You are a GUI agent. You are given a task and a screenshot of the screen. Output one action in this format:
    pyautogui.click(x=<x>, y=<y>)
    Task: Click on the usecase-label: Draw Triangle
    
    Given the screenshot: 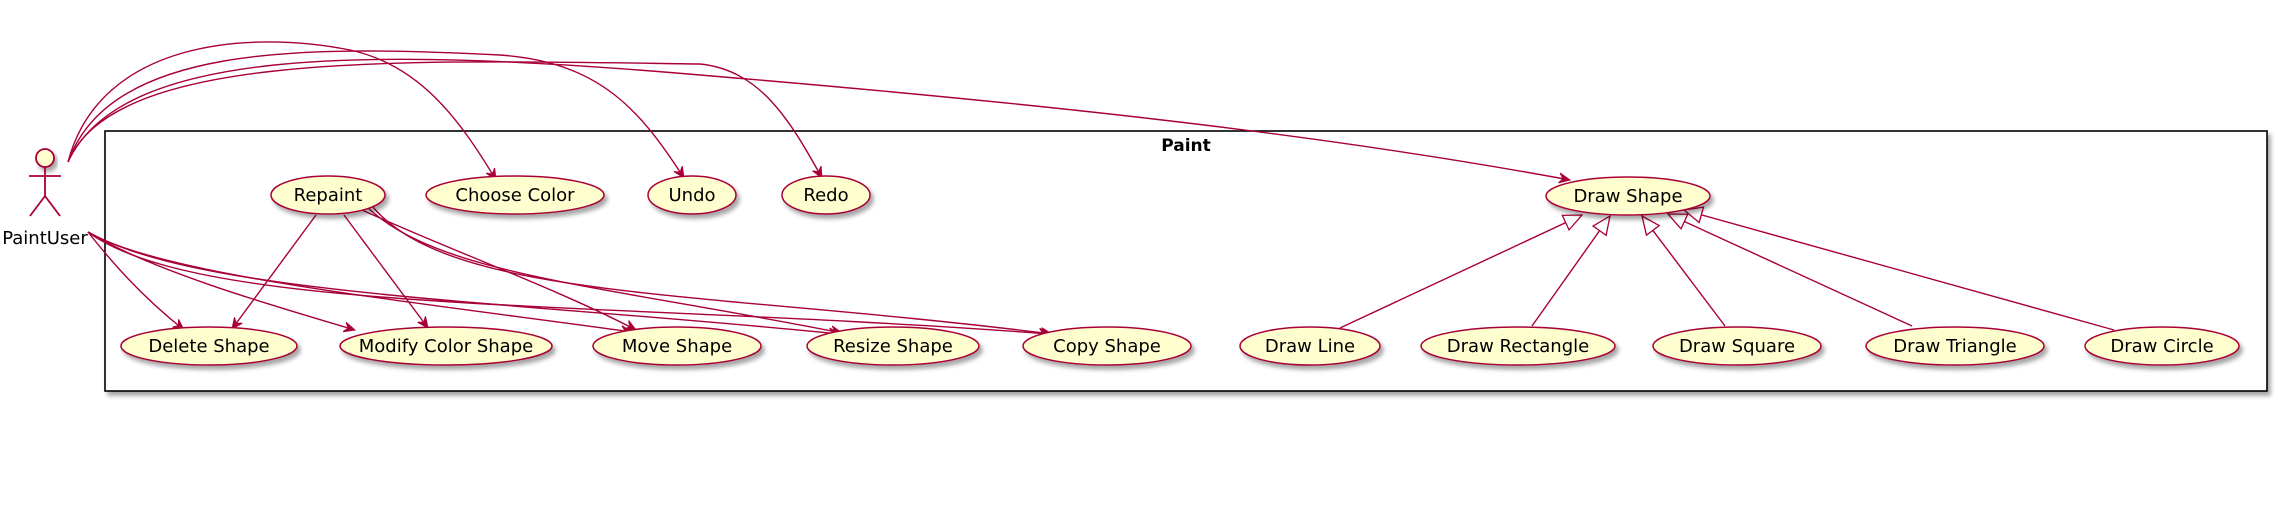 What is the action you would take?
    pyautogui.click(x=1954, y=346)
    